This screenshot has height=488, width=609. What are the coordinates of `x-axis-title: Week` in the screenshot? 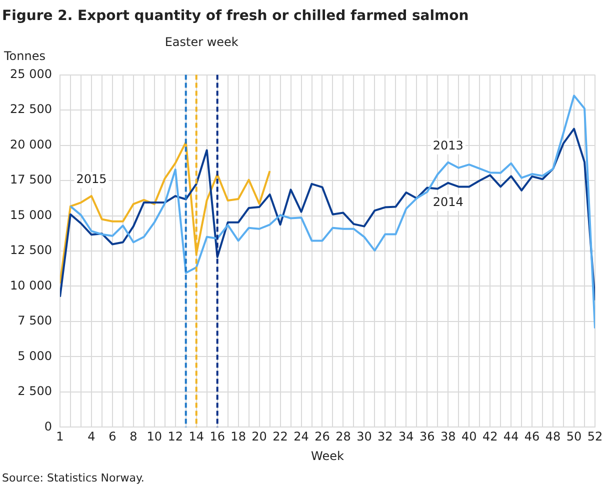 It's located at (327, 455).